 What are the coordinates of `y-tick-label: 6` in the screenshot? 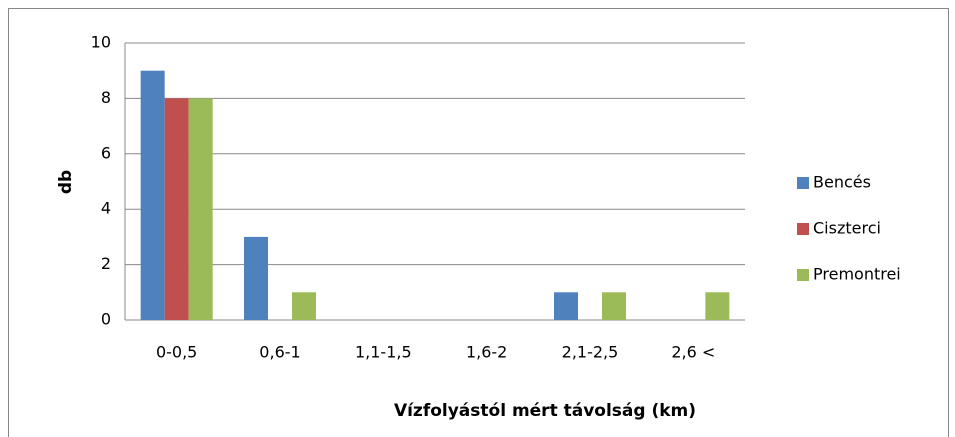 It's located at (106, 152).